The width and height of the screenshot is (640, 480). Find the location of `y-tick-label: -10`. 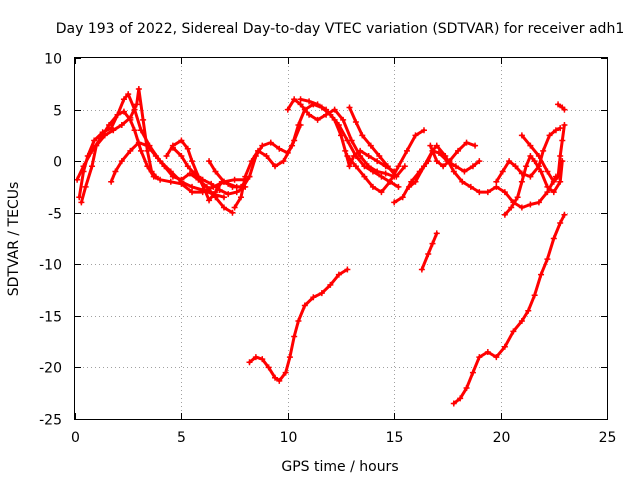

y-tick-label: -10 is located at coordinates (50, 266).